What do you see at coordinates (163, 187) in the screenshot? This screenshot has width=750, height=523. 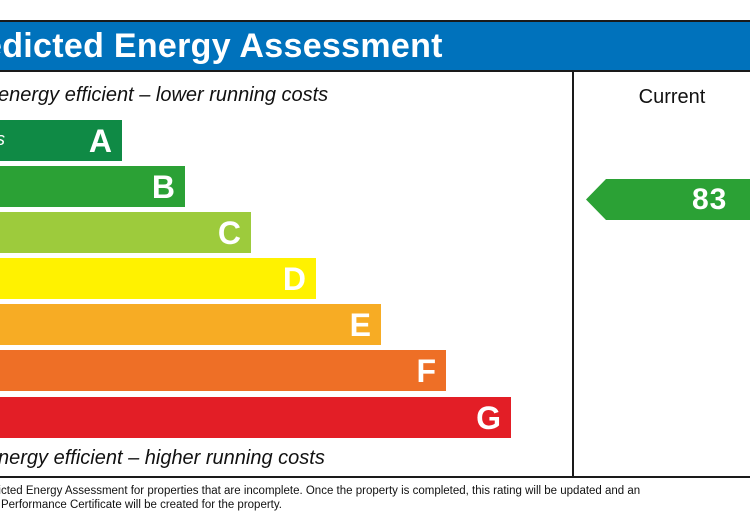 I see `band-letter-b: B` at bounding box center [163, 187].